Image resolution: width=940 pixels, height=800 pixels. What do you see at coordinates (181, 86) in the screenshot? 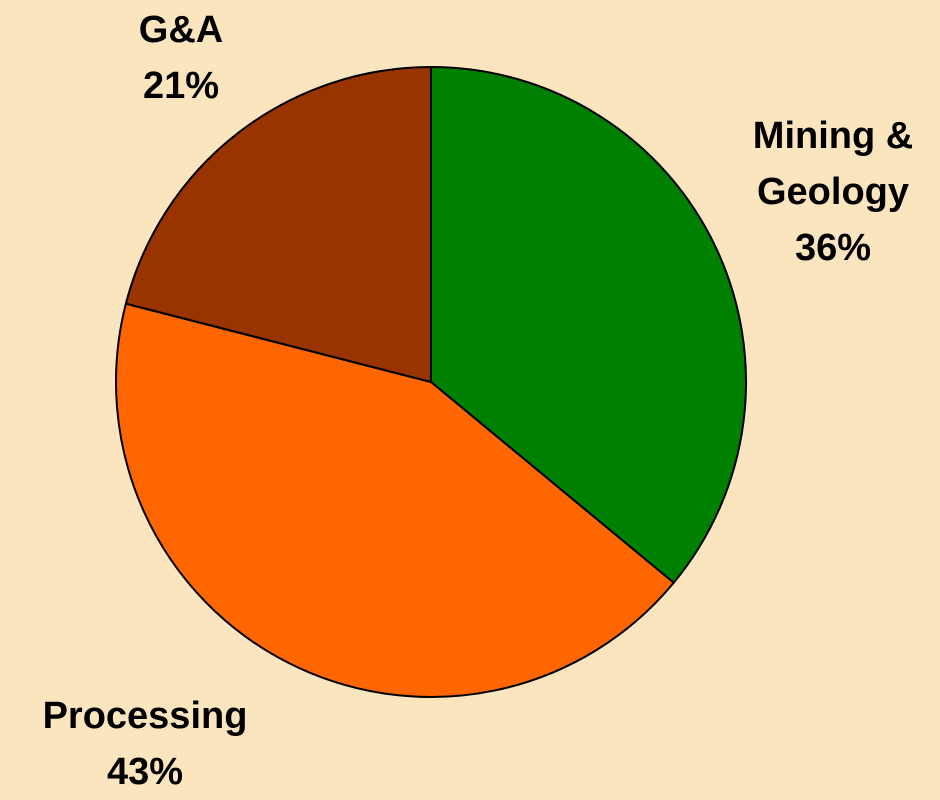
I see `value-label: 21%` at bounding box center [181, 86].